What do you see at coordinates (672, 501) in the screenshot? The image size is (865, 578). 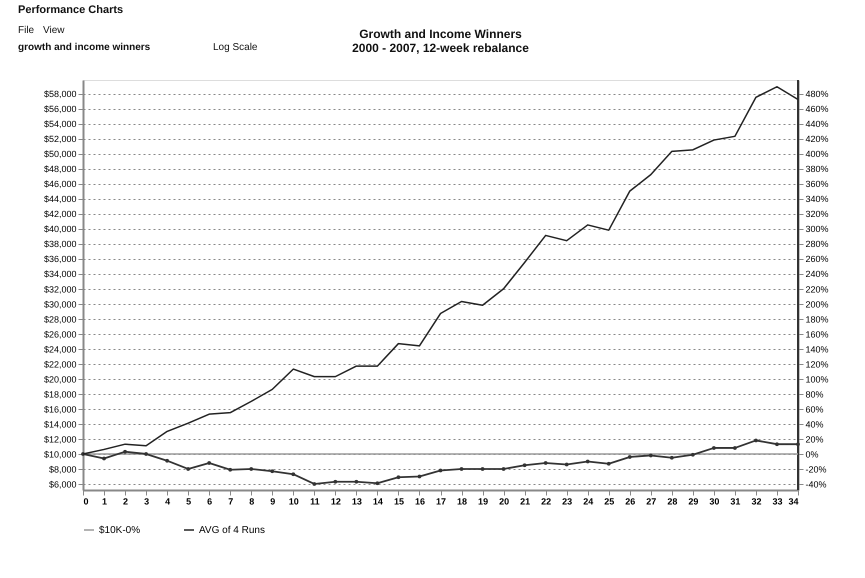 I see `x-tick-label: 28` at bounding box center [672, 501].